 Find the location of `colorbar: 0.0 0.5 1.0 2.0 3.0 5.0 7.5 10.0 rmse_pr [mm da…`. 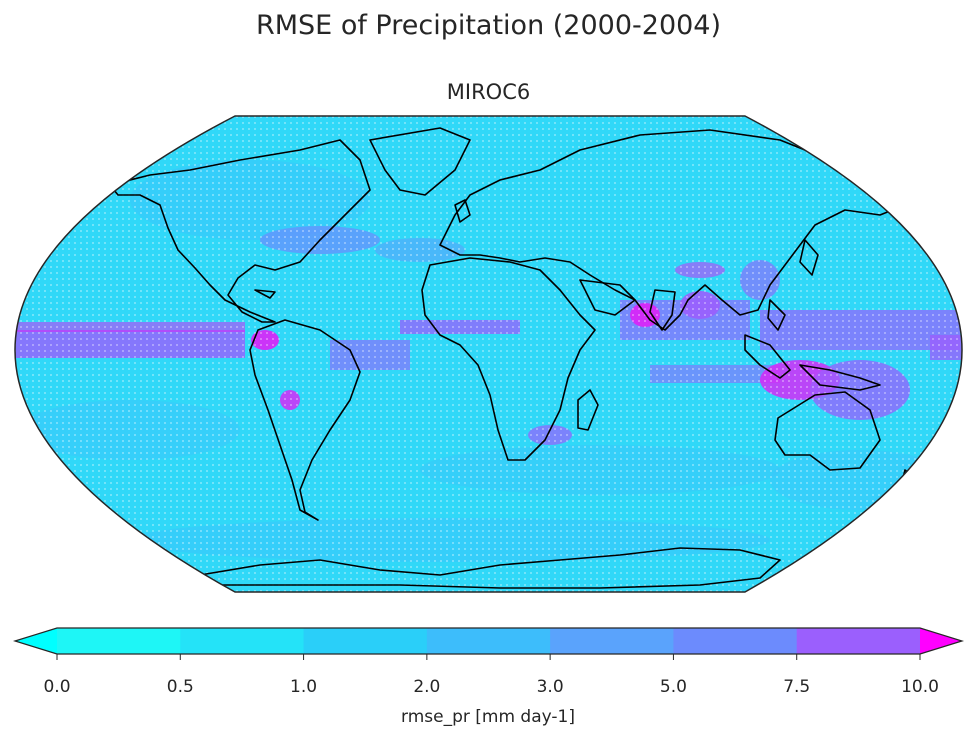

colorbar: 0.0 0.5 1.0 2.0 3.0 5.0 7.5 10.0 rmse_pr [mm da… is located at coordinates (488, 677).